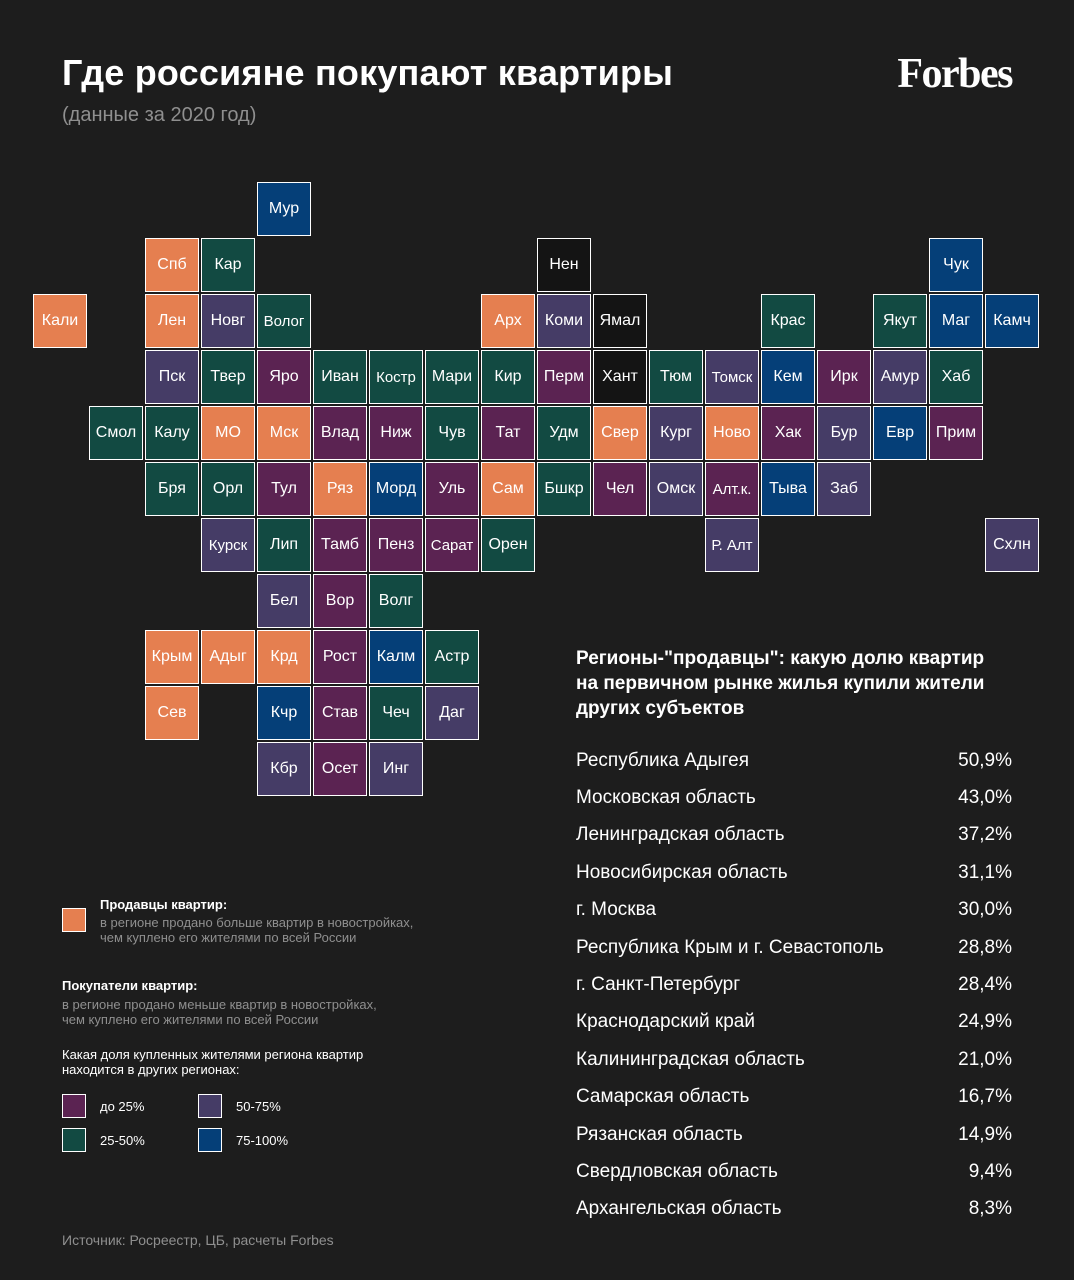 The height and width of the screenshot is (1280, 1074). Describe the element at coordinates (396, 657) in the screenshot. I see `region-tile: Калм` at that location.